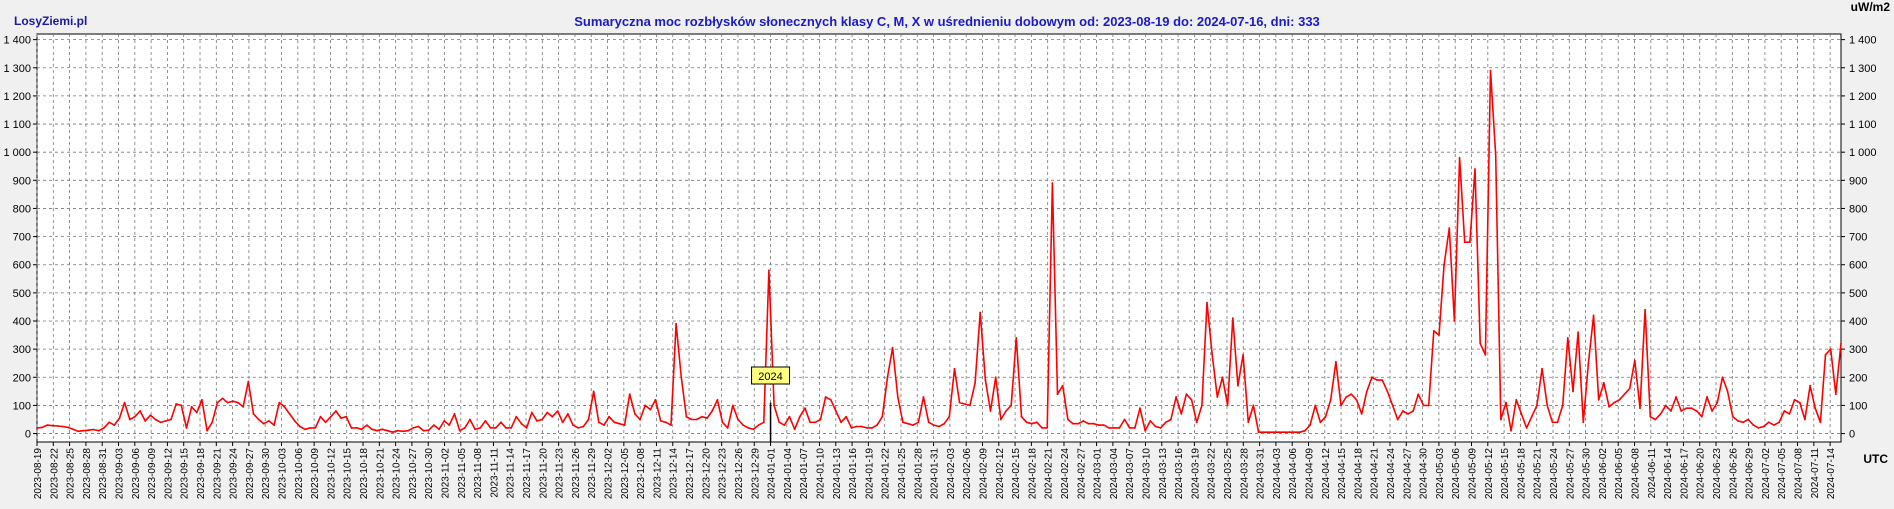 The image size is (1894, 509). Describe the element at coordinates (1717, 474) in the screenshot. I see `x-tick-label: 2024-06-23` at that location.